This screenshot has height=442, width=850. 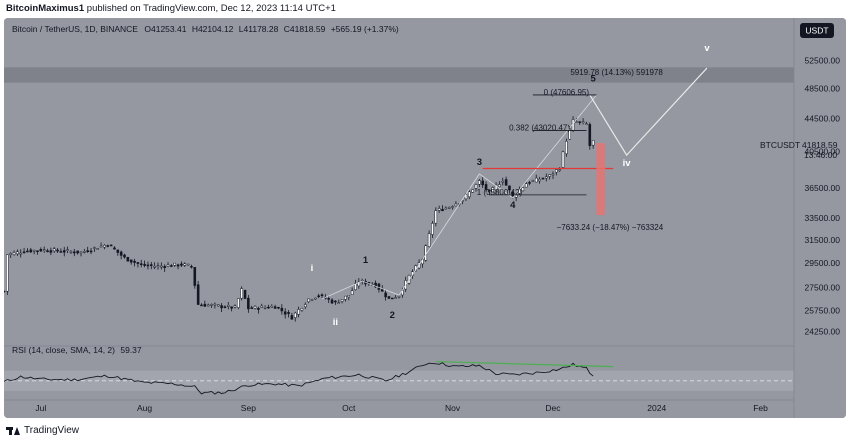 I want to click on projection-path, so click(x=648, y=112).